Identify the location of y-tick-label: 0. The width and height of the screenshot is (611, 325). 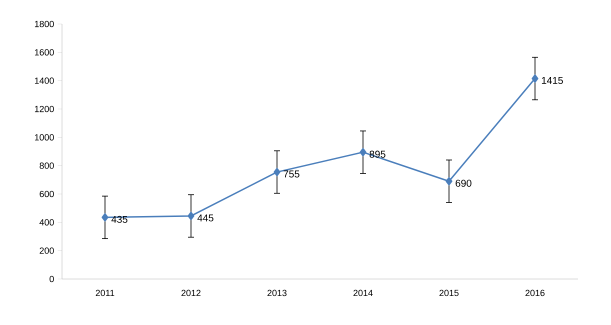
(52, 279).